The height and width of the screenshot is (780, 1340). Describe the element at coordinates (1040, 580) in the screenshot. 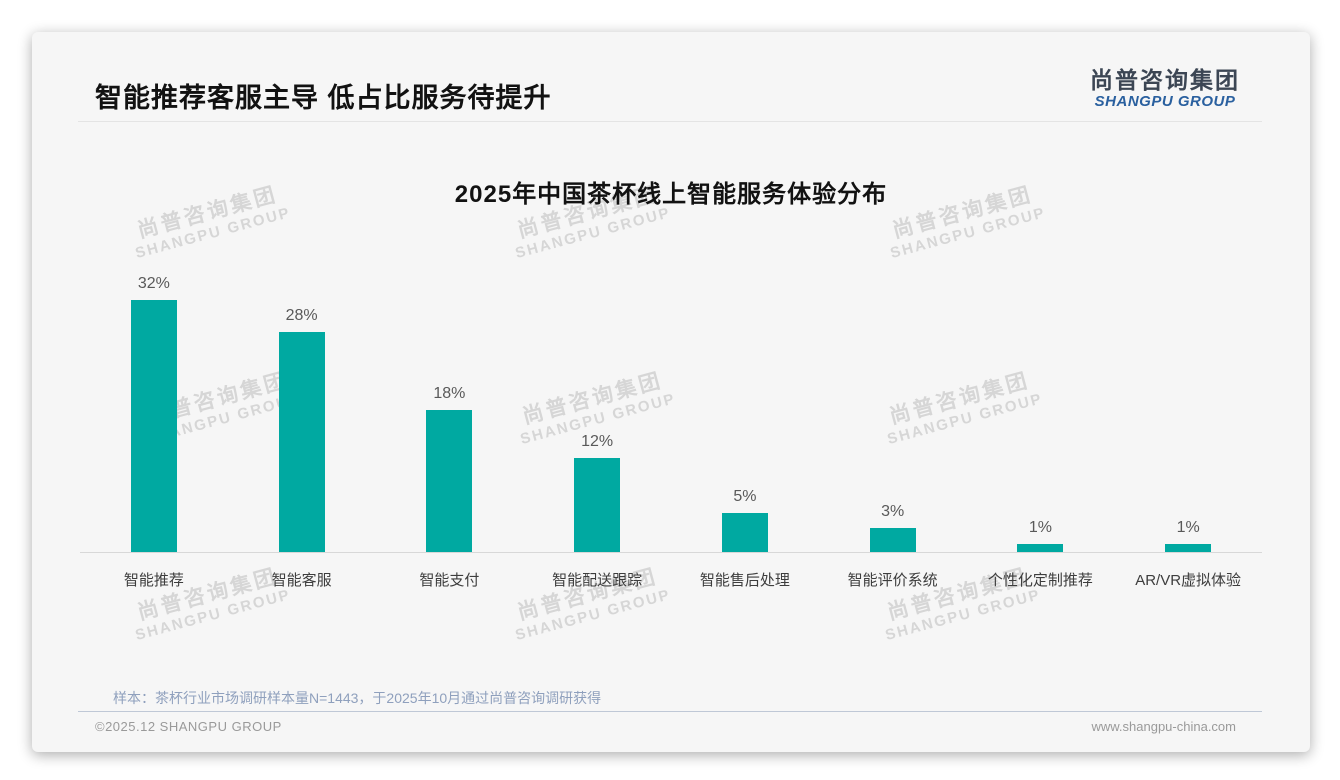

I see `category-label: 个性化定制推荐` at that location.